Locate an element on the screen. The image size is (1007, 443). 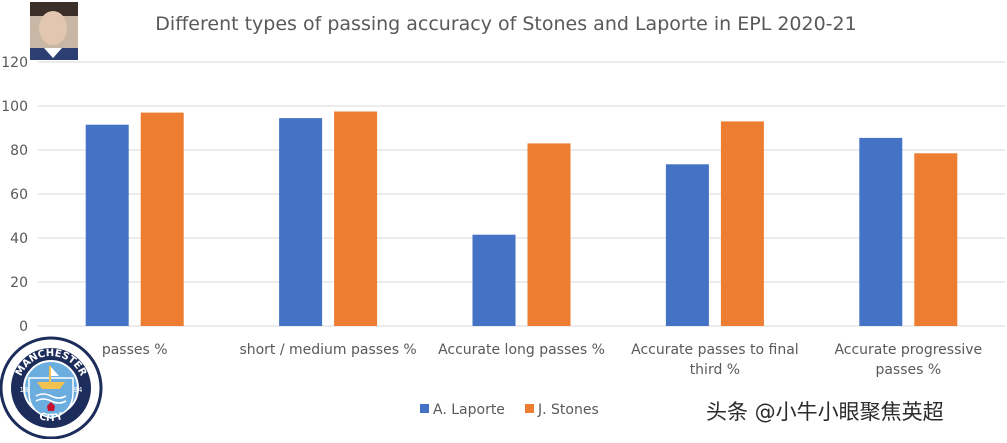
x-tick-label: Accurate passes to final is located at coordinates (715, 350).